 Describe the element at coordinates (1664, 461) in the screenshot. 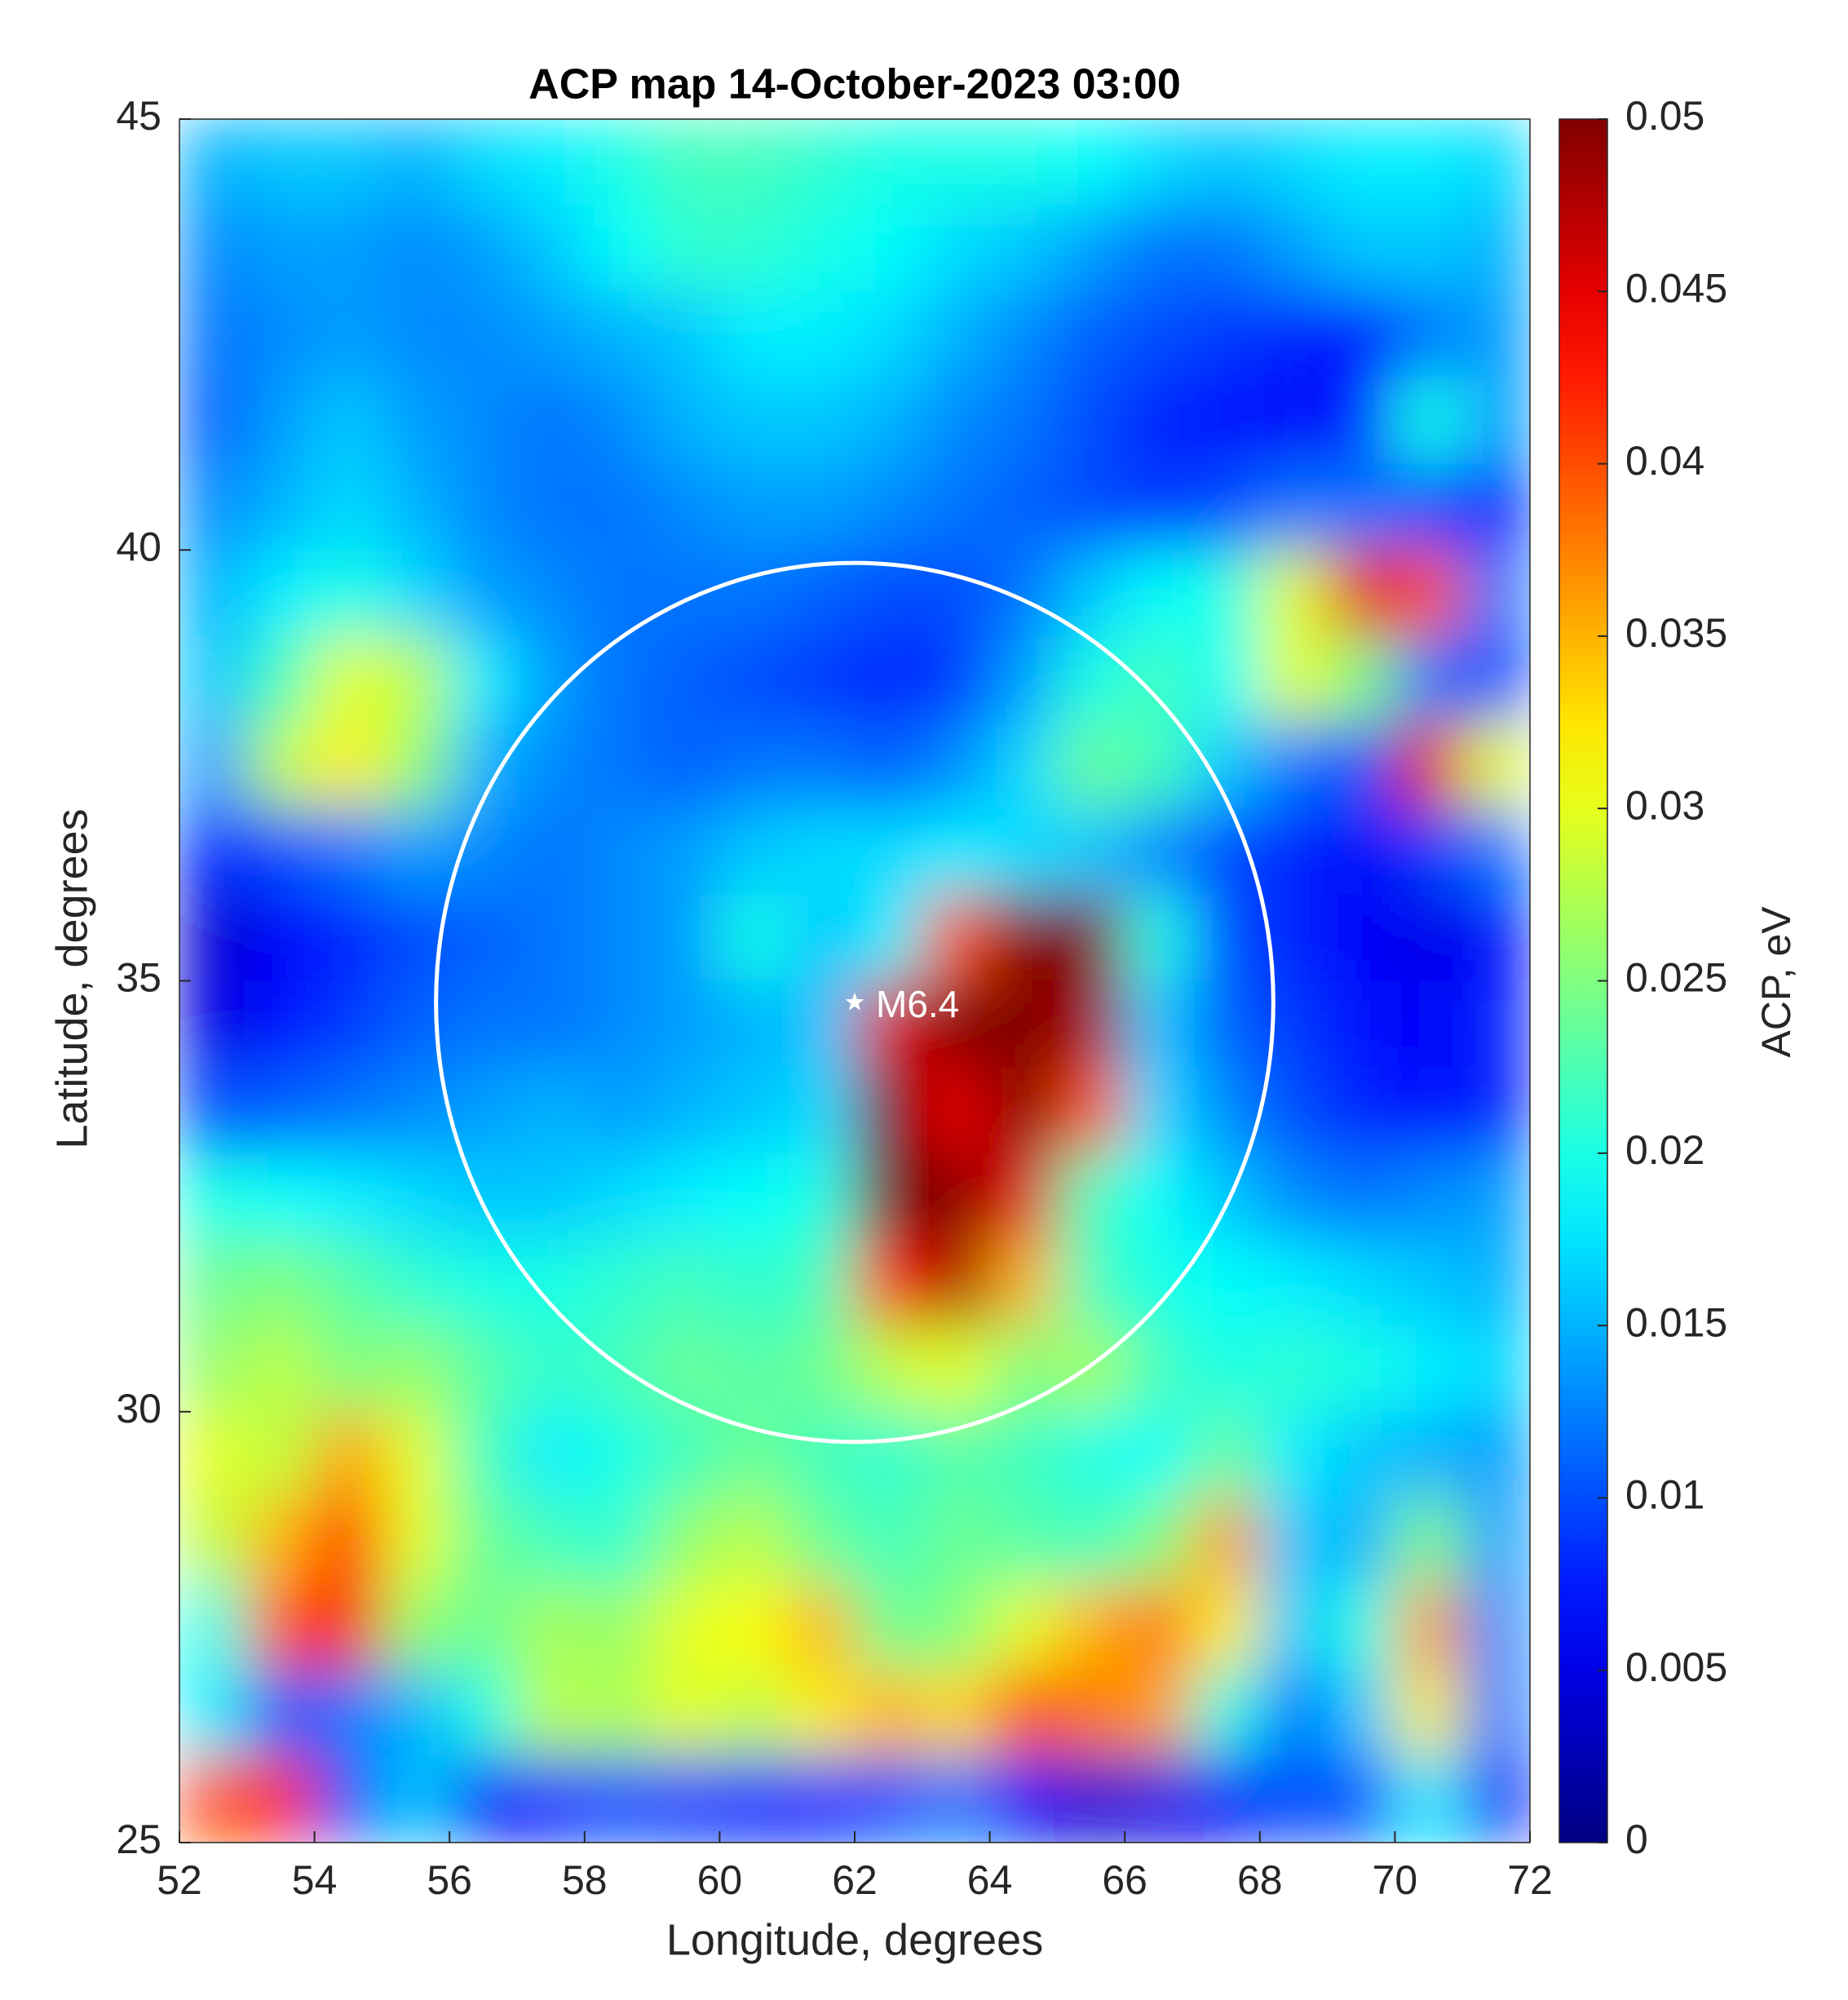

I see `colorbar-tick-label: 0.04` at that location.